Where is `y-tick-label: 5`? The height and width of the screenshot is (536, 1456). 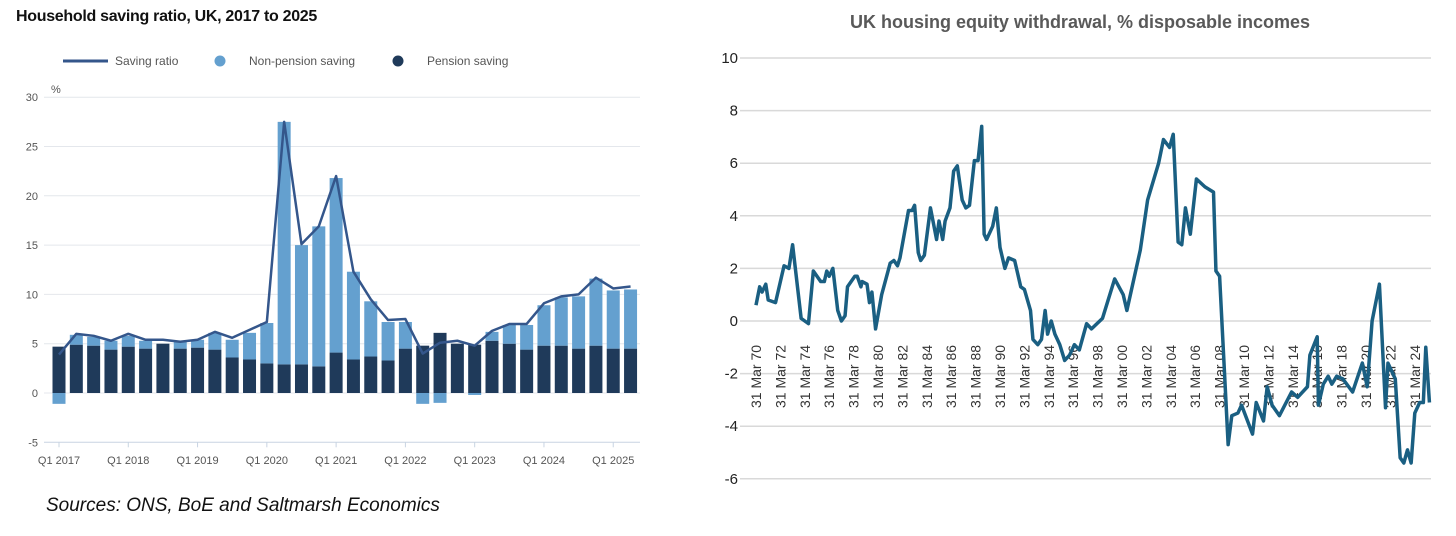
y-tick-label: 5 is located at coordinates (35, 345).